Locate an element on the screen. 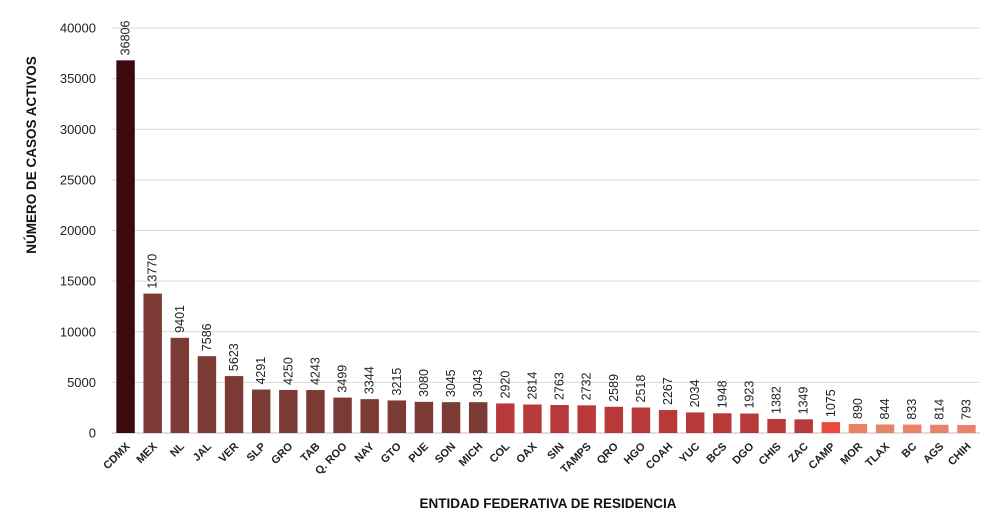  data-label: 9401 is located at coordinates (180, 319).